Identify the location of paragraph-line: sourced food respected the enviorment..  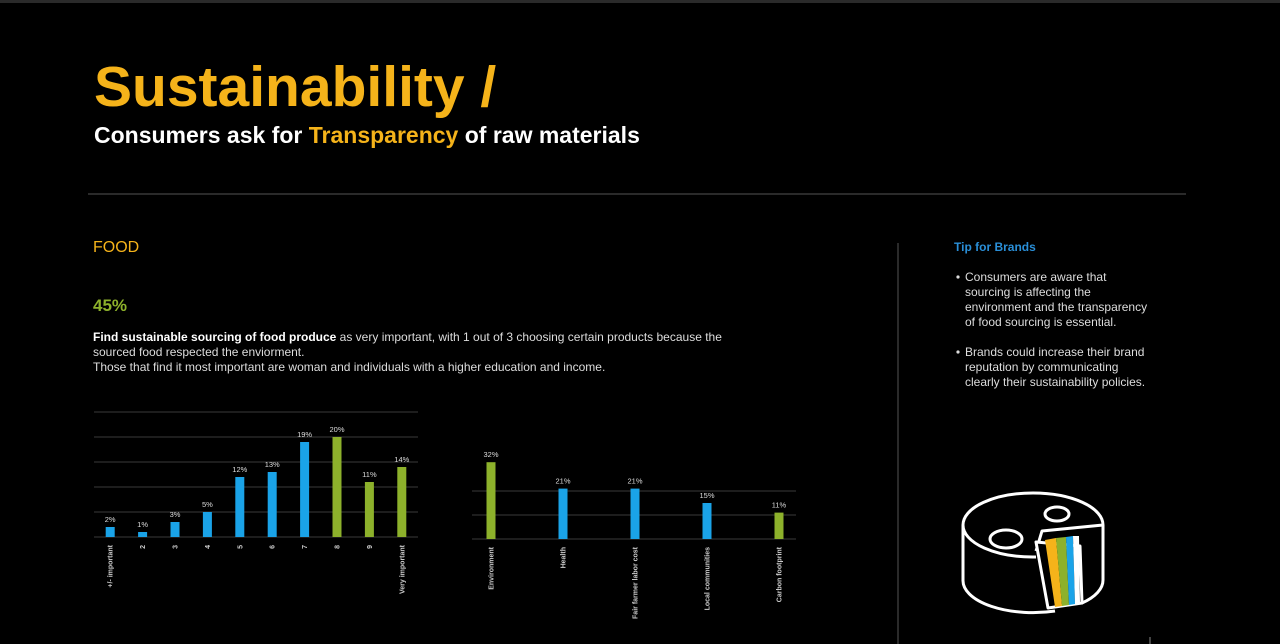
(198, 352).